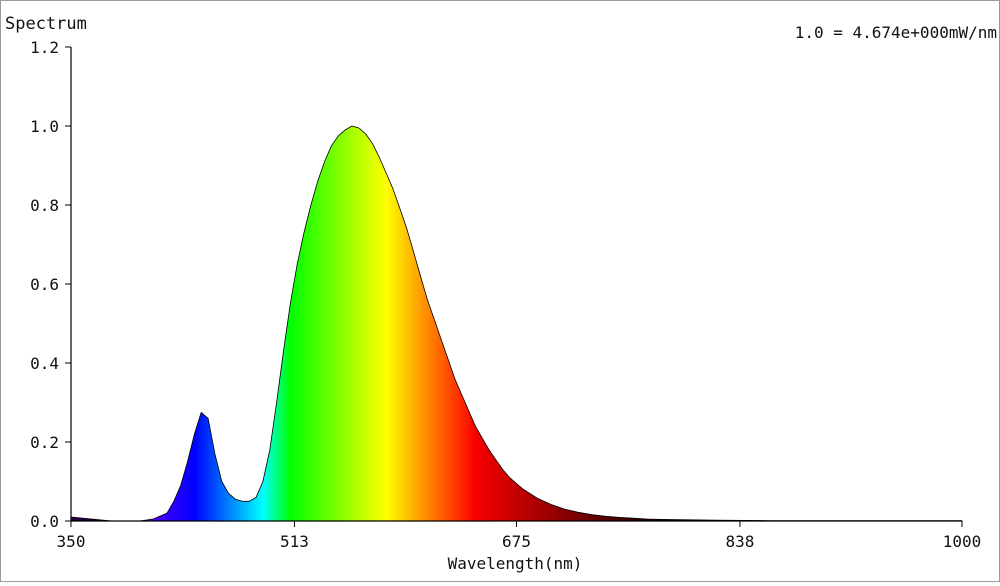 This screenshot has height=586, width=1000. I want to click on x-axis-label: Wavelength(nm), so click(515, 563).